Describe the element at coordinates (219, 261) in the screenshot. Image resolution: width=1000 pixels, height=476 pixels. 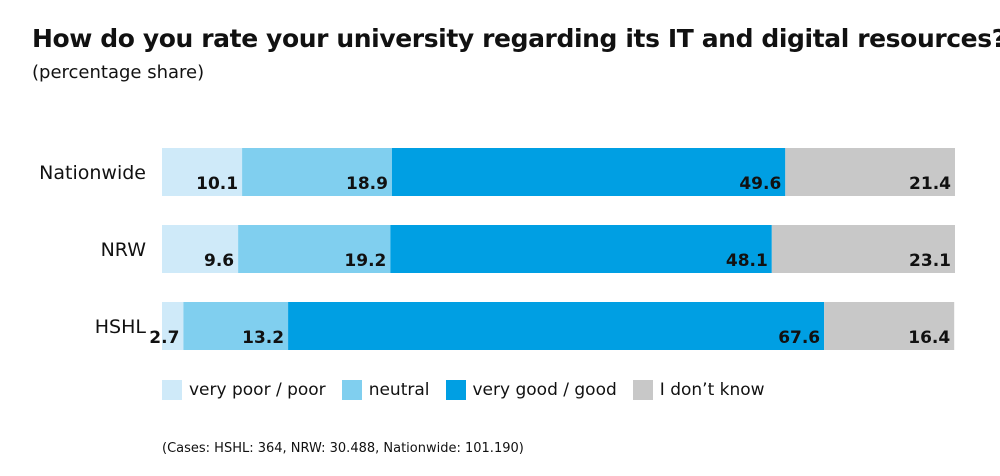
I see `data-label: 9.6` at that location.